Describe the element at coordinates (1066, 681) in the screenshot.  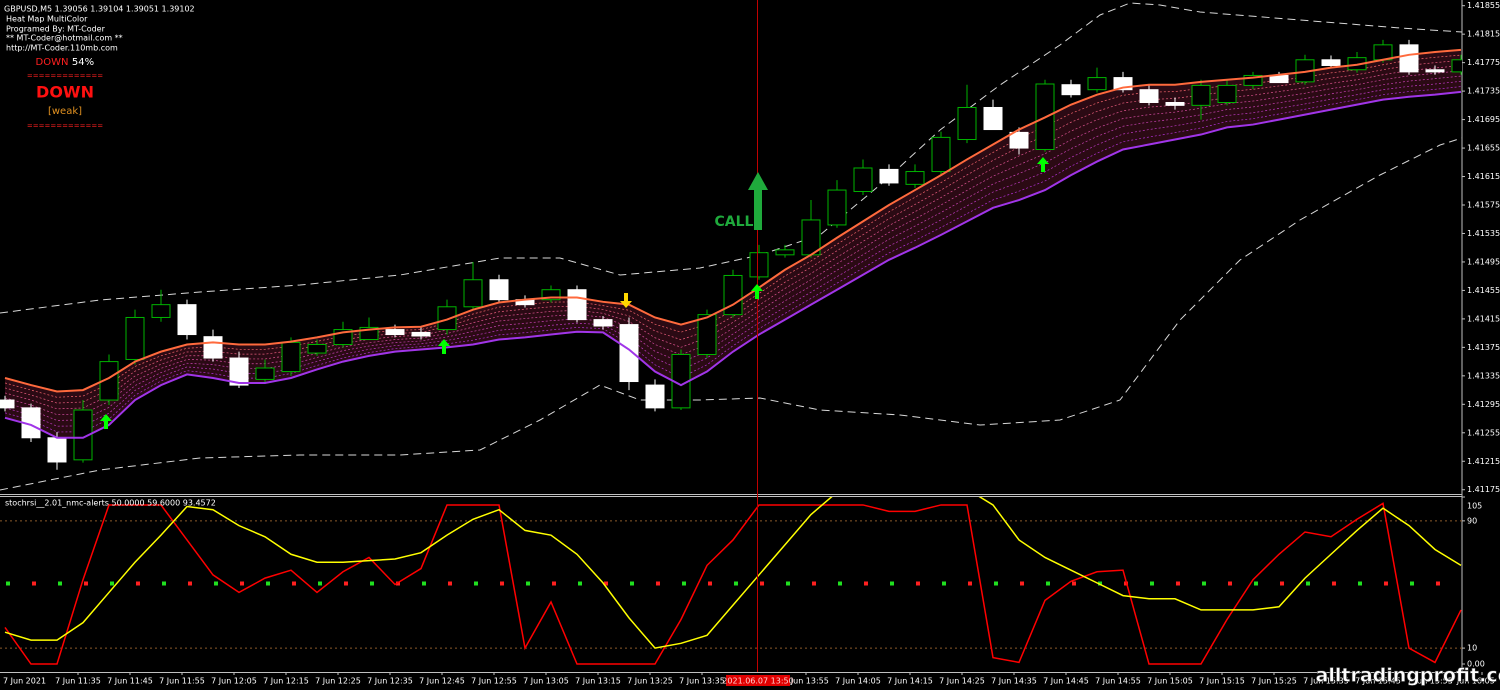
I see `x-tick-label: 7 Jun 14:45` at that location.